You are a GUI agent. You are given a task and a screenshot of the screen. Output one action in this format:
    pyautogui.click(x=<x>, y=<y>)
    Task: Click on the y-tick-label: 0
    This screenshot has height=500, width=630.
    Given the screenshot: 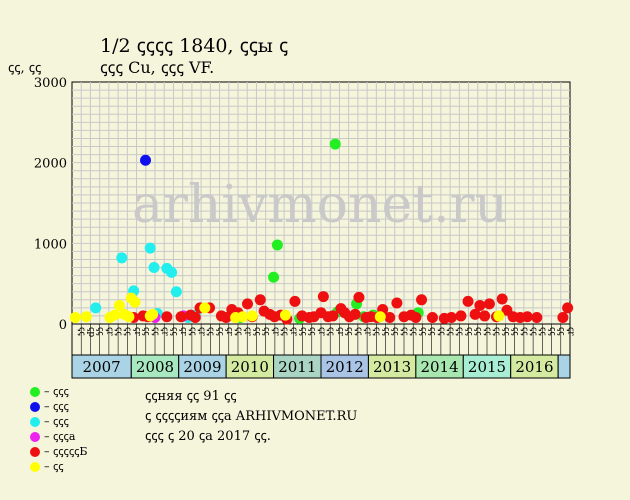 What is the action you would take?
    pyautogui.click(x=63, y=325)
    